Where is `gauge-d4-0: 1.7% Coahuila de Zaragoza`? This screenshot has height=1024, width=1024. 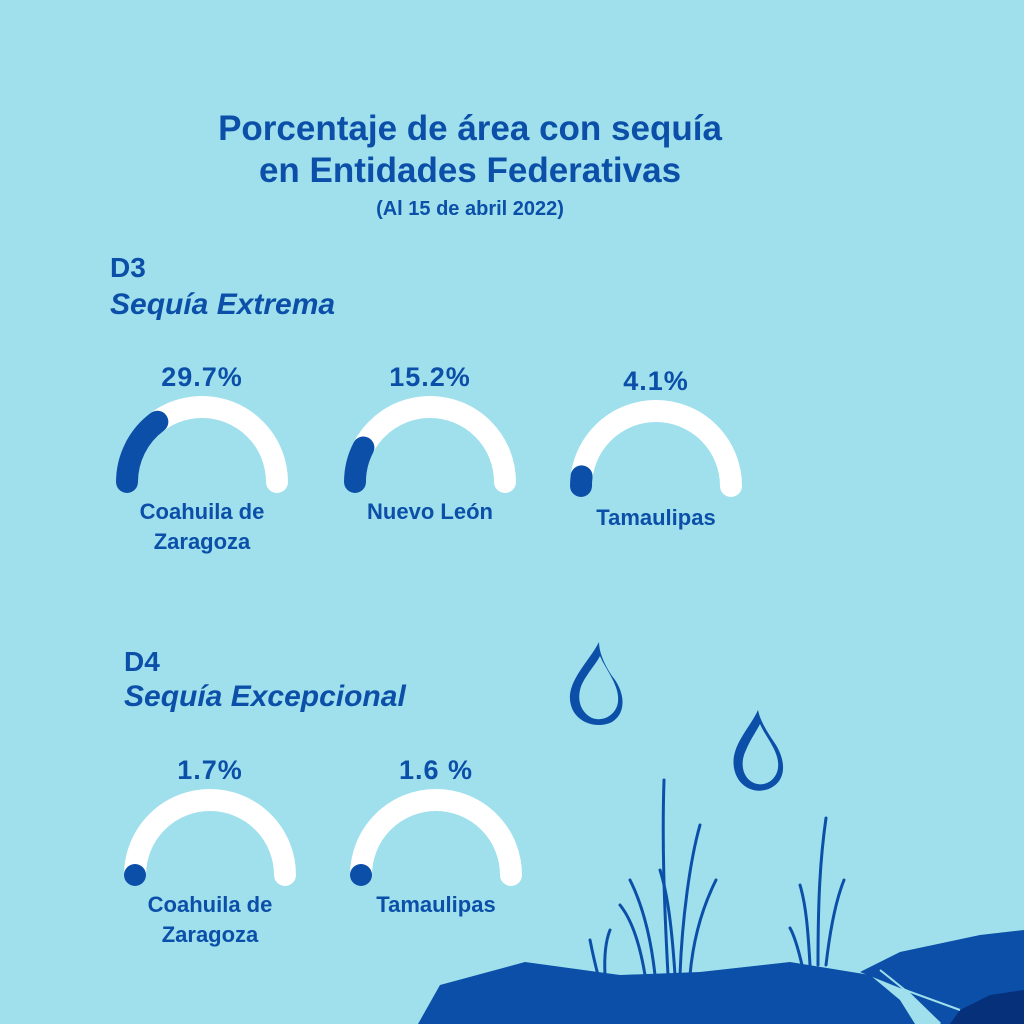 gauge-d4-0: 1.7% Coahuila de Zaragoza is located at coordinates (210, 855).